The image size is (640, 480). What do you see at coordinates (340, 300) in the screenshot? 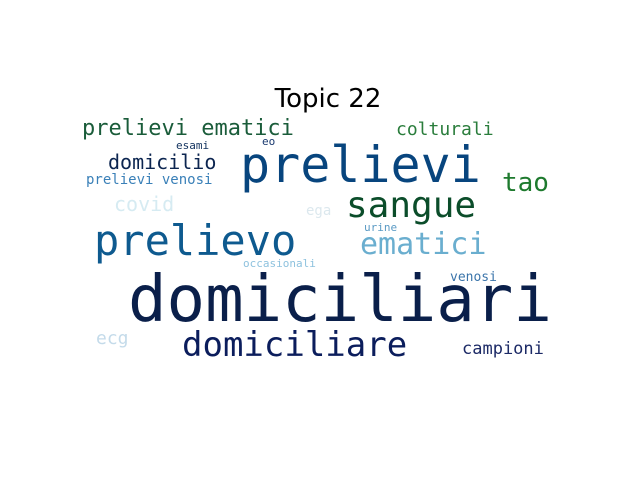
I see `word-domiciliari: domiciliari` at bounding box center [340, 300].